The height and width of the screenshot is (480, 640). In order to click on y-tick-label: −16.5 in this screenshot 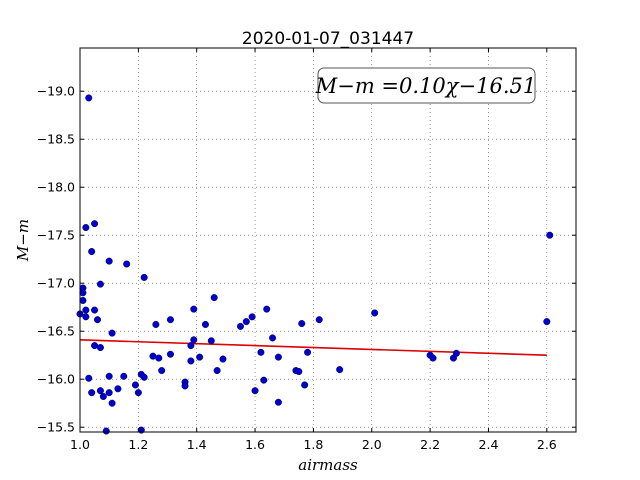, I will do `click(56, 331)`.